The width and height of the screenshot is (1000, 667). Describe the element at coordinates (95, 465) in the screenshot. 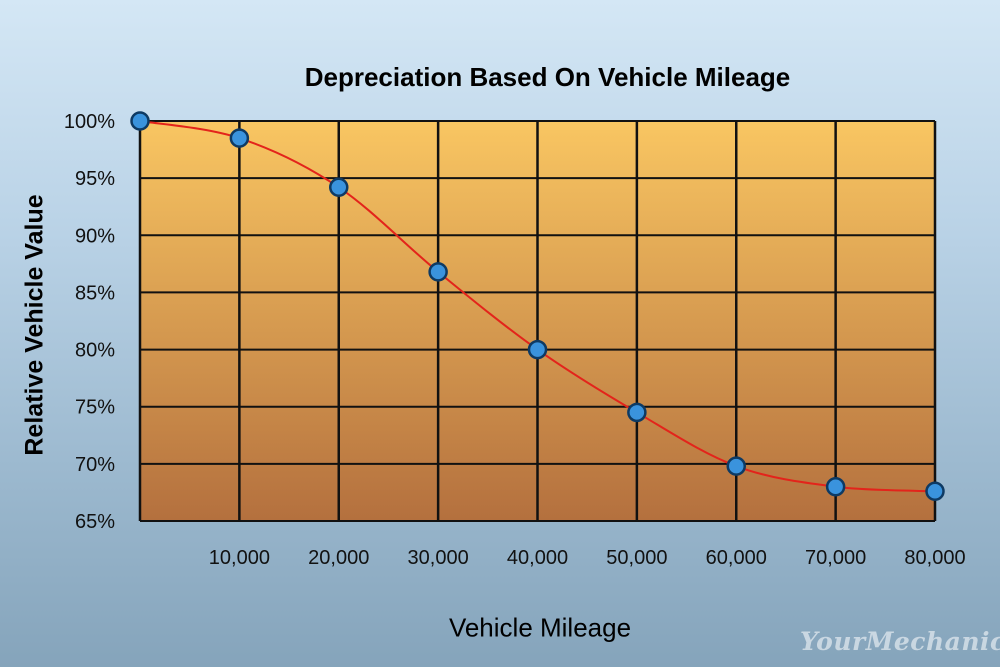

I see `y-tick-label: 70%` at that location.